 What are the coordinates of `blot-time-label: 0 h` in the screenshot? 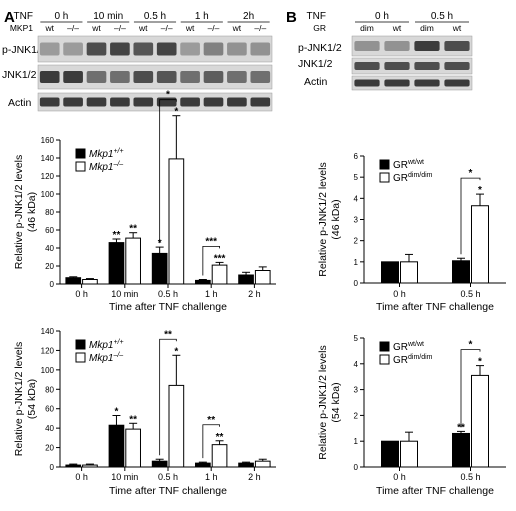 It's located at (61, 16).